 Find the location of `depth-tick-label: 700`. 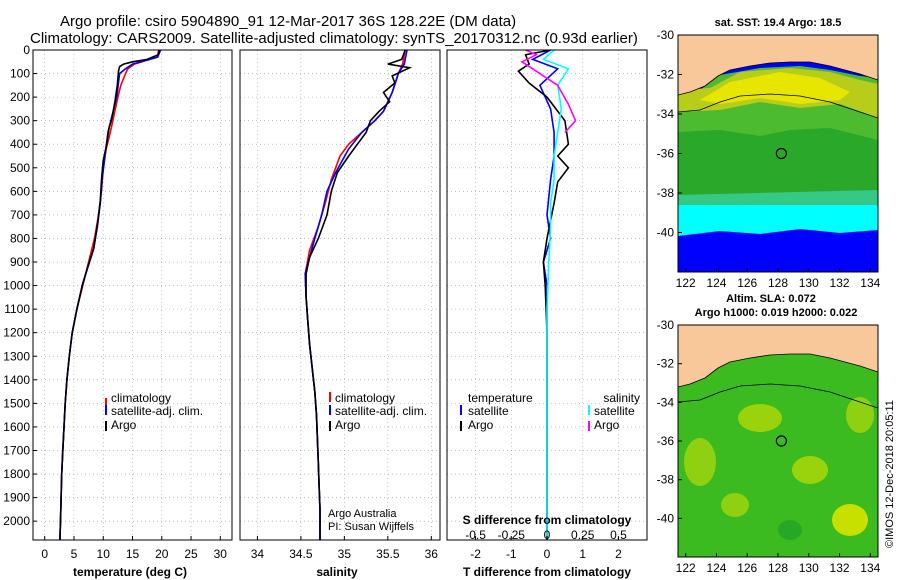

depth-tick-label: 700 is located at coordinates (20, 215).